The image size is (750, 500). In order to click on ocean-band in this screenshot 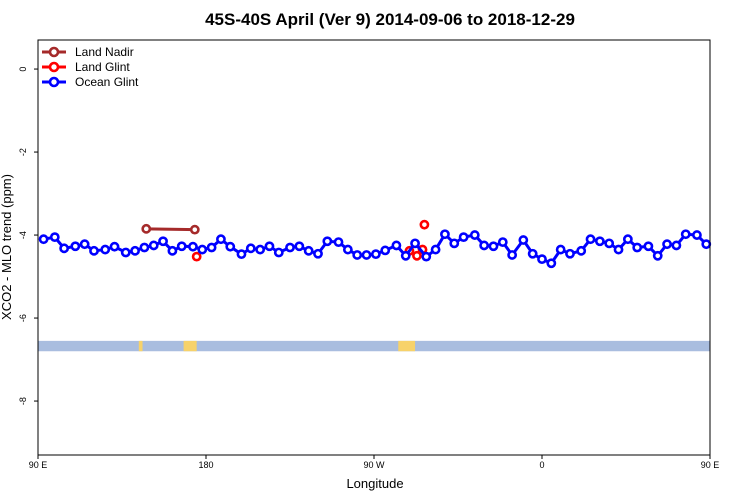, I will do `click(374, 346)`.